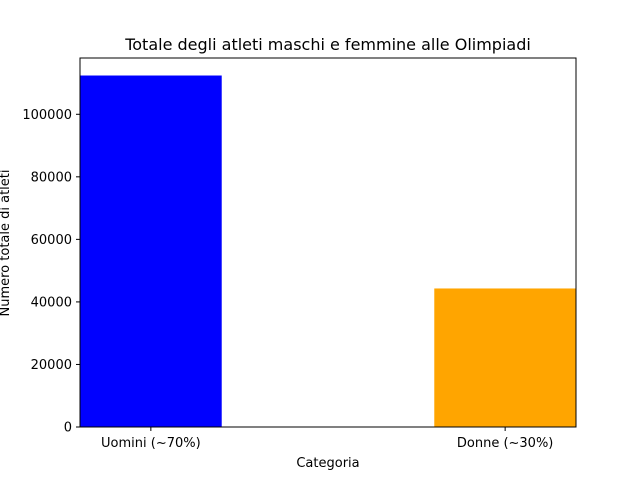  What do you see at coordinates (151, 443) in the screenshot?
I see `x-tick-label-0: Uomini (~70%)` at bounding box center [151, 443].